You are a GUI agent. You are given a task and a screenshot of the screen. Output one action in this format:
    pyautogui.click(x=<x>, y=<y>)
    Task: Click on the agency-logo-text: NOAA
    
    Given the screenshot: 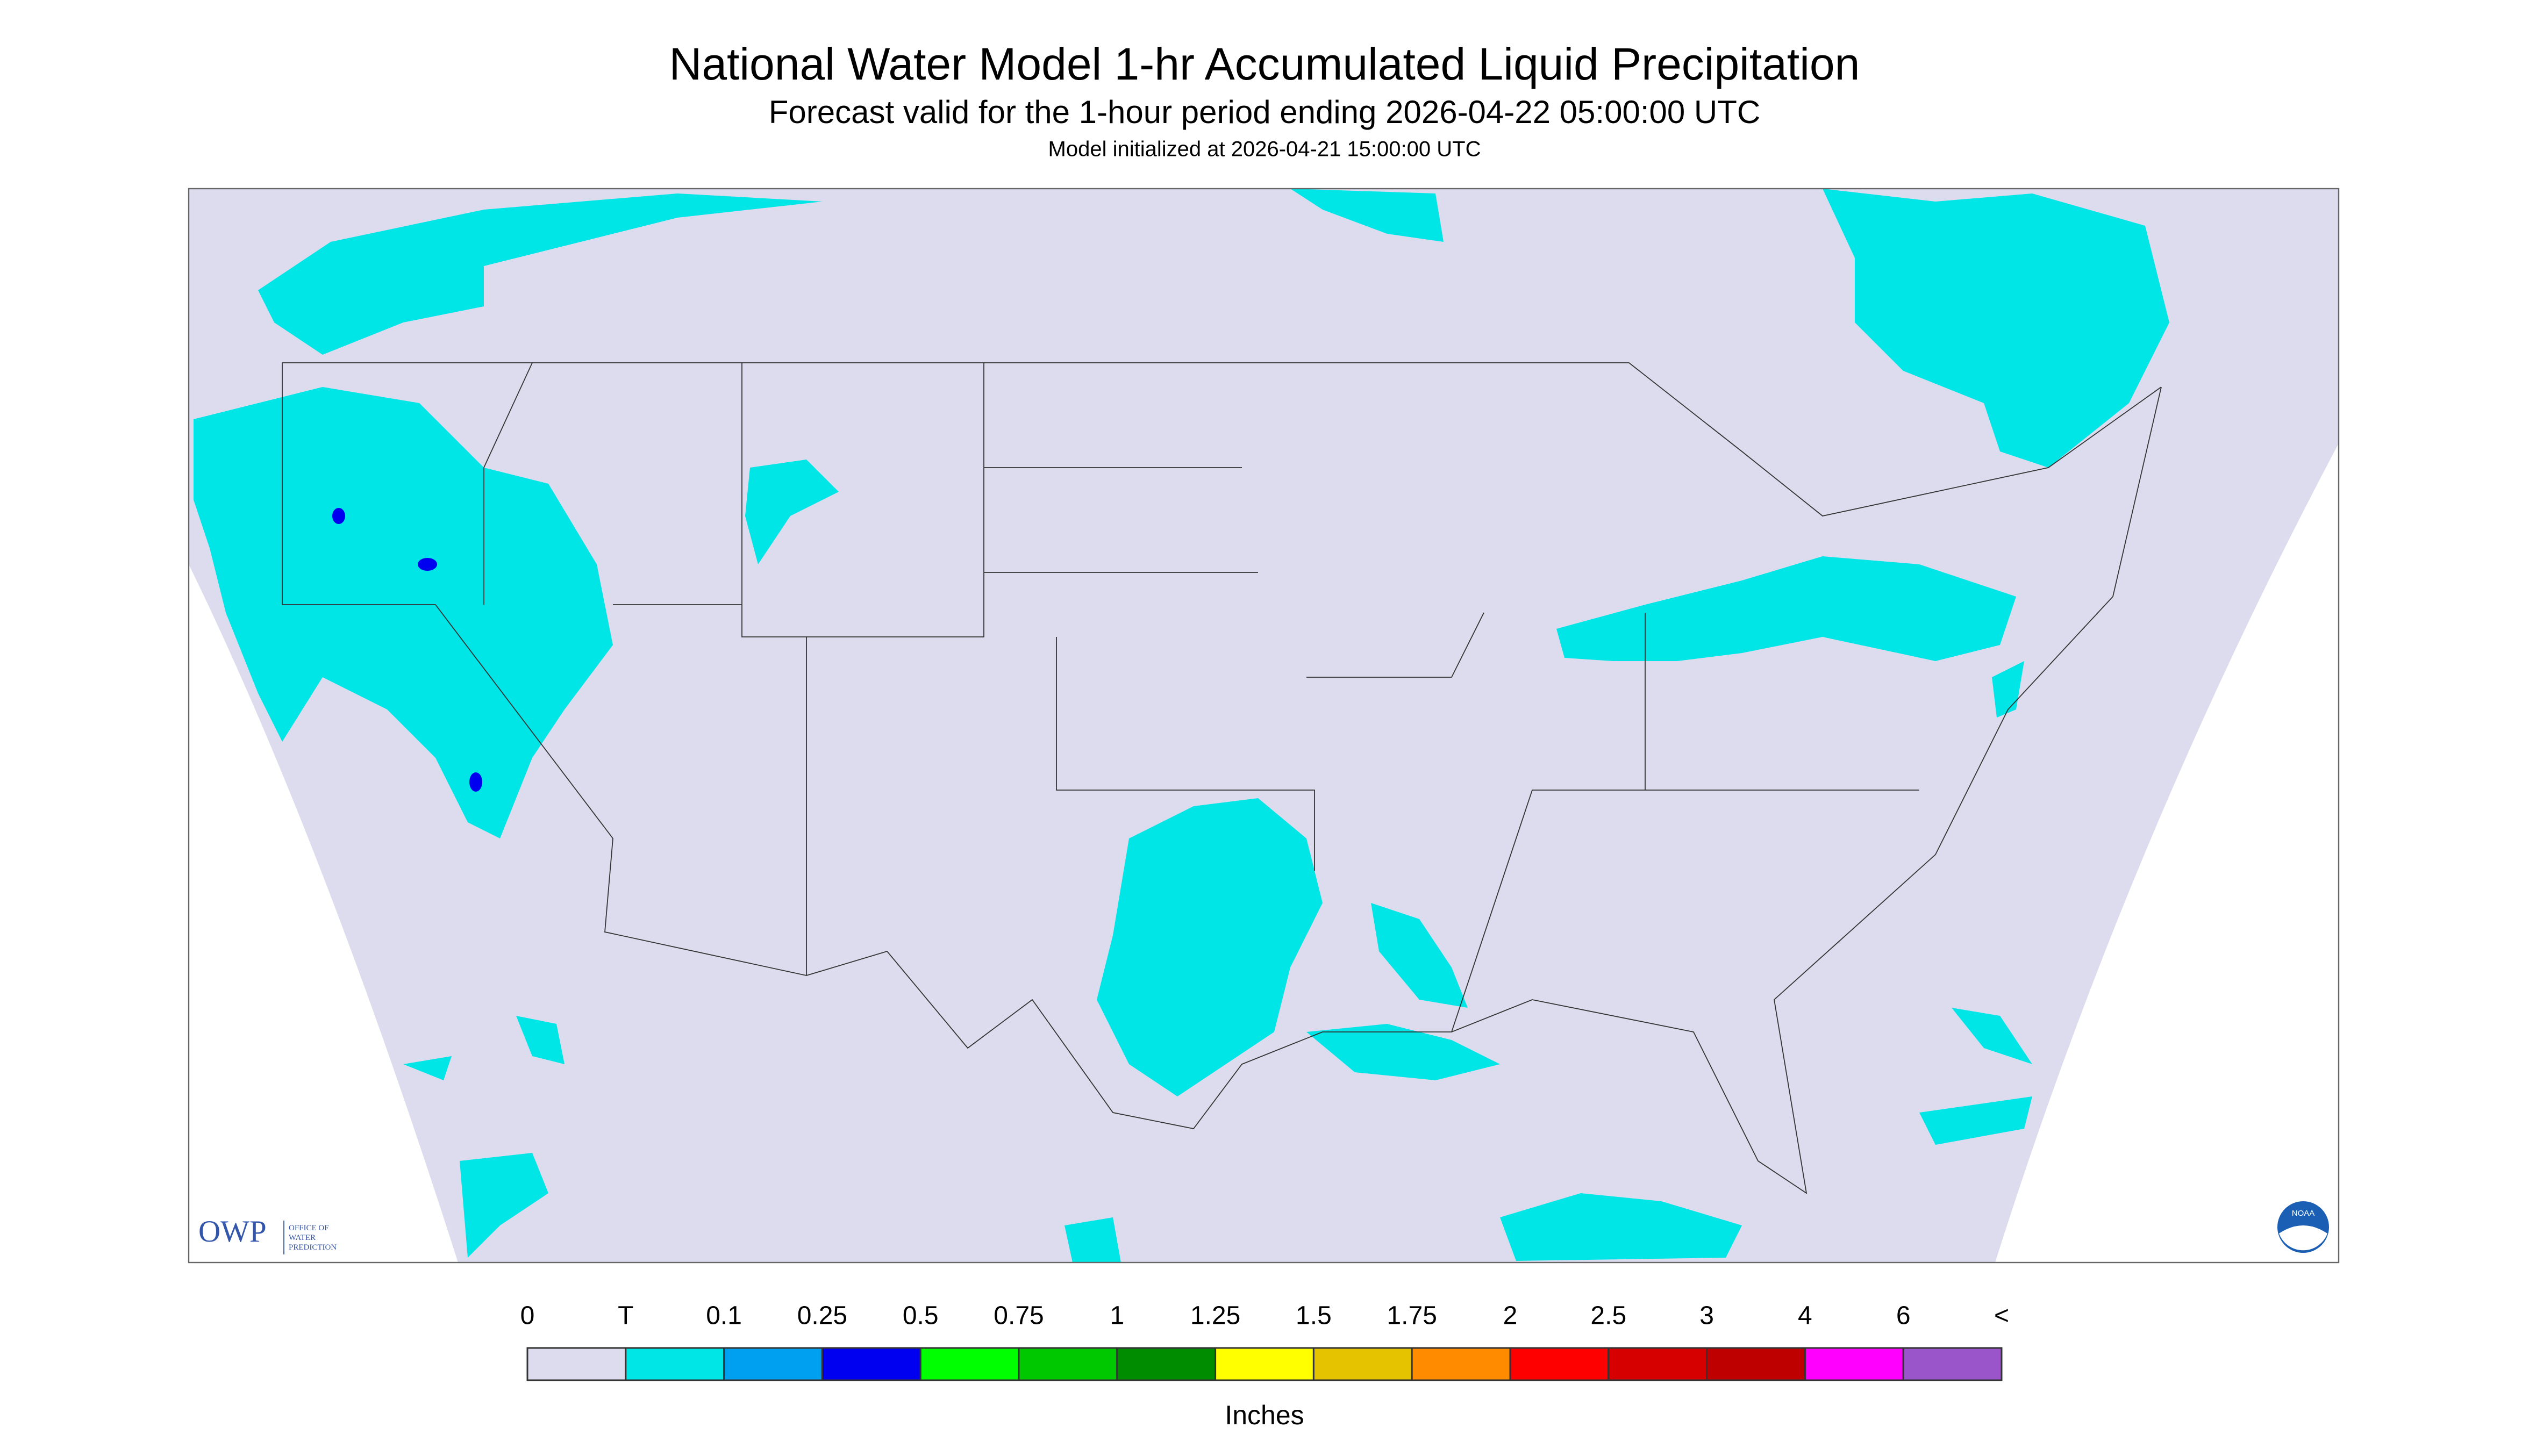 What is the action you would take?
    pyautogui.click(x=2303, y=1213)
    